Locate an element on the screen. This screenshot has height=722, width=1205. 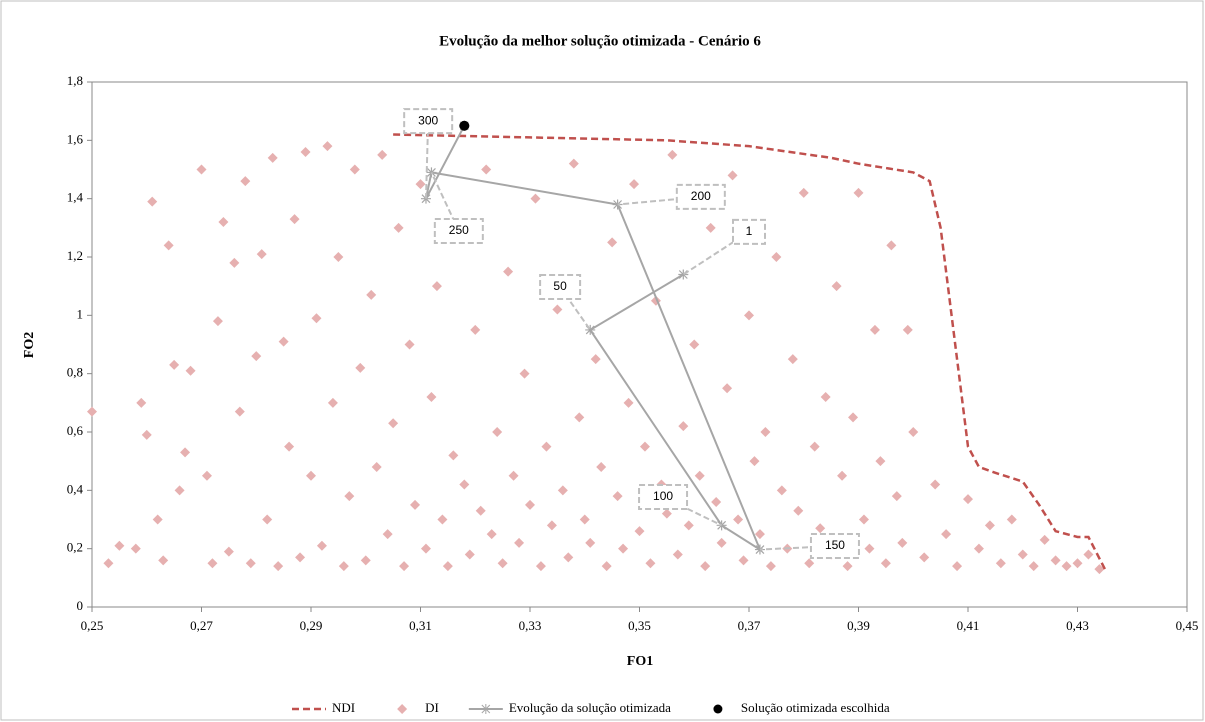
legend-label: DI is located at coordinates (432, 707).